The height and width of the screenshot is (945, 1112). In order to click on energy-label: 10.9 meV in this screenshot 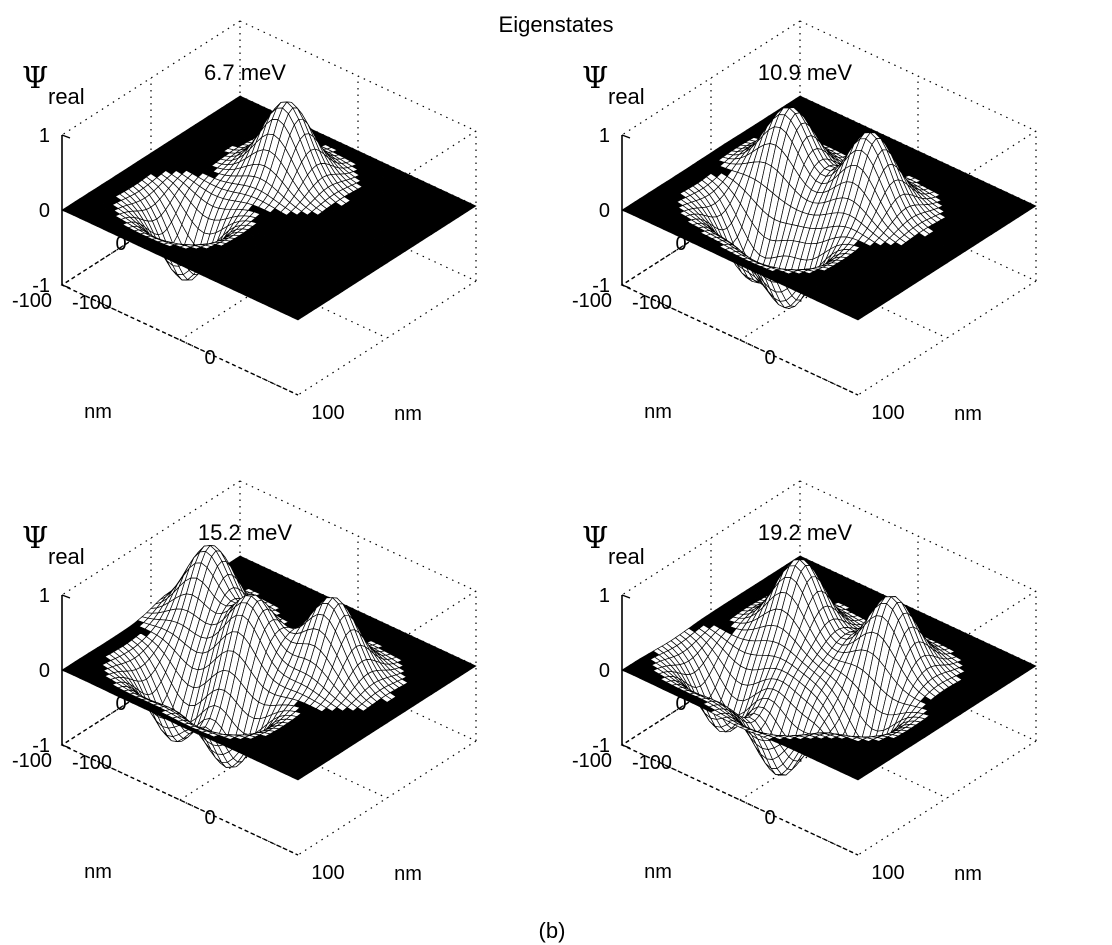, I will do `click(805, 72)`.